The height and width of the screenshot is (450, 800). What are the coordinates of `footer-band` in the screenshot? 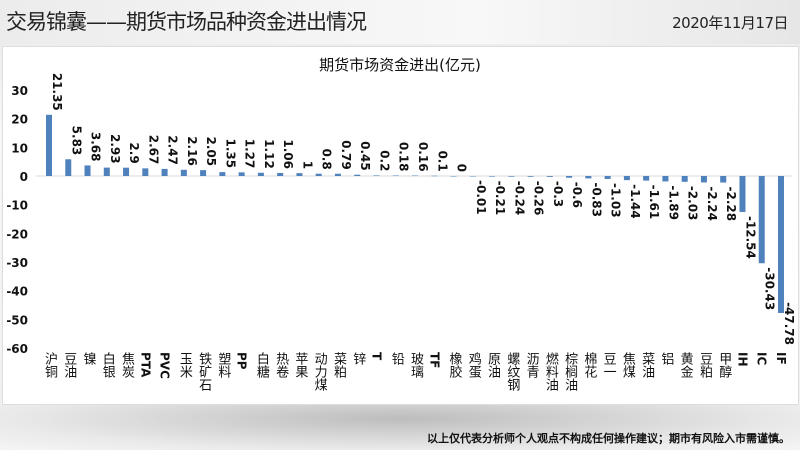 It's located at (400, 427).